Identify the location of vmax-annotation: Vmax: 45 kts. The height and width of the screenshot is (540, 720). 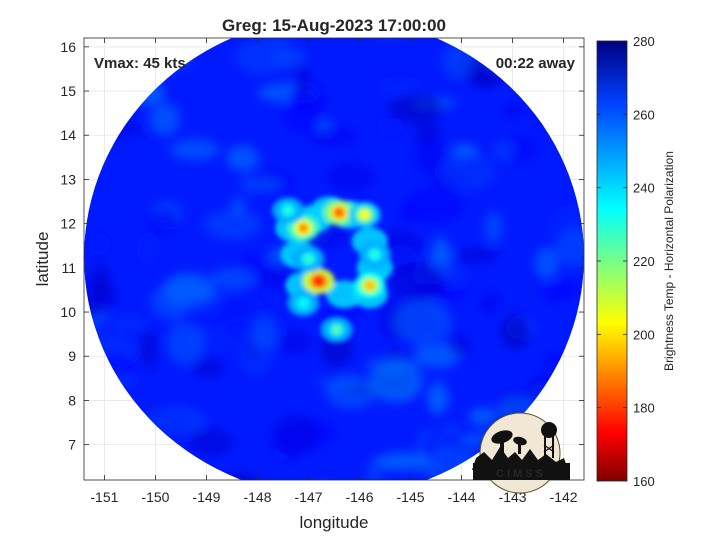
(140, 63).